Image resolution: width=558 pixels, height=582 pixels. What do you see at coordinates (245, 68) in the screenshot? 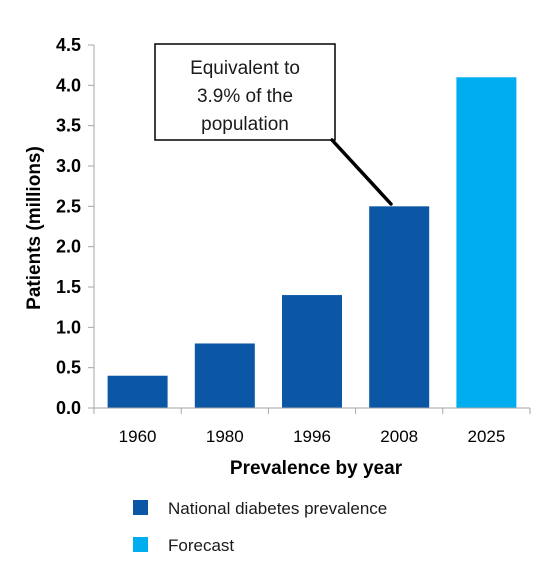
I see `callout-line: Equivalent to` at bounding box center [245, 68].